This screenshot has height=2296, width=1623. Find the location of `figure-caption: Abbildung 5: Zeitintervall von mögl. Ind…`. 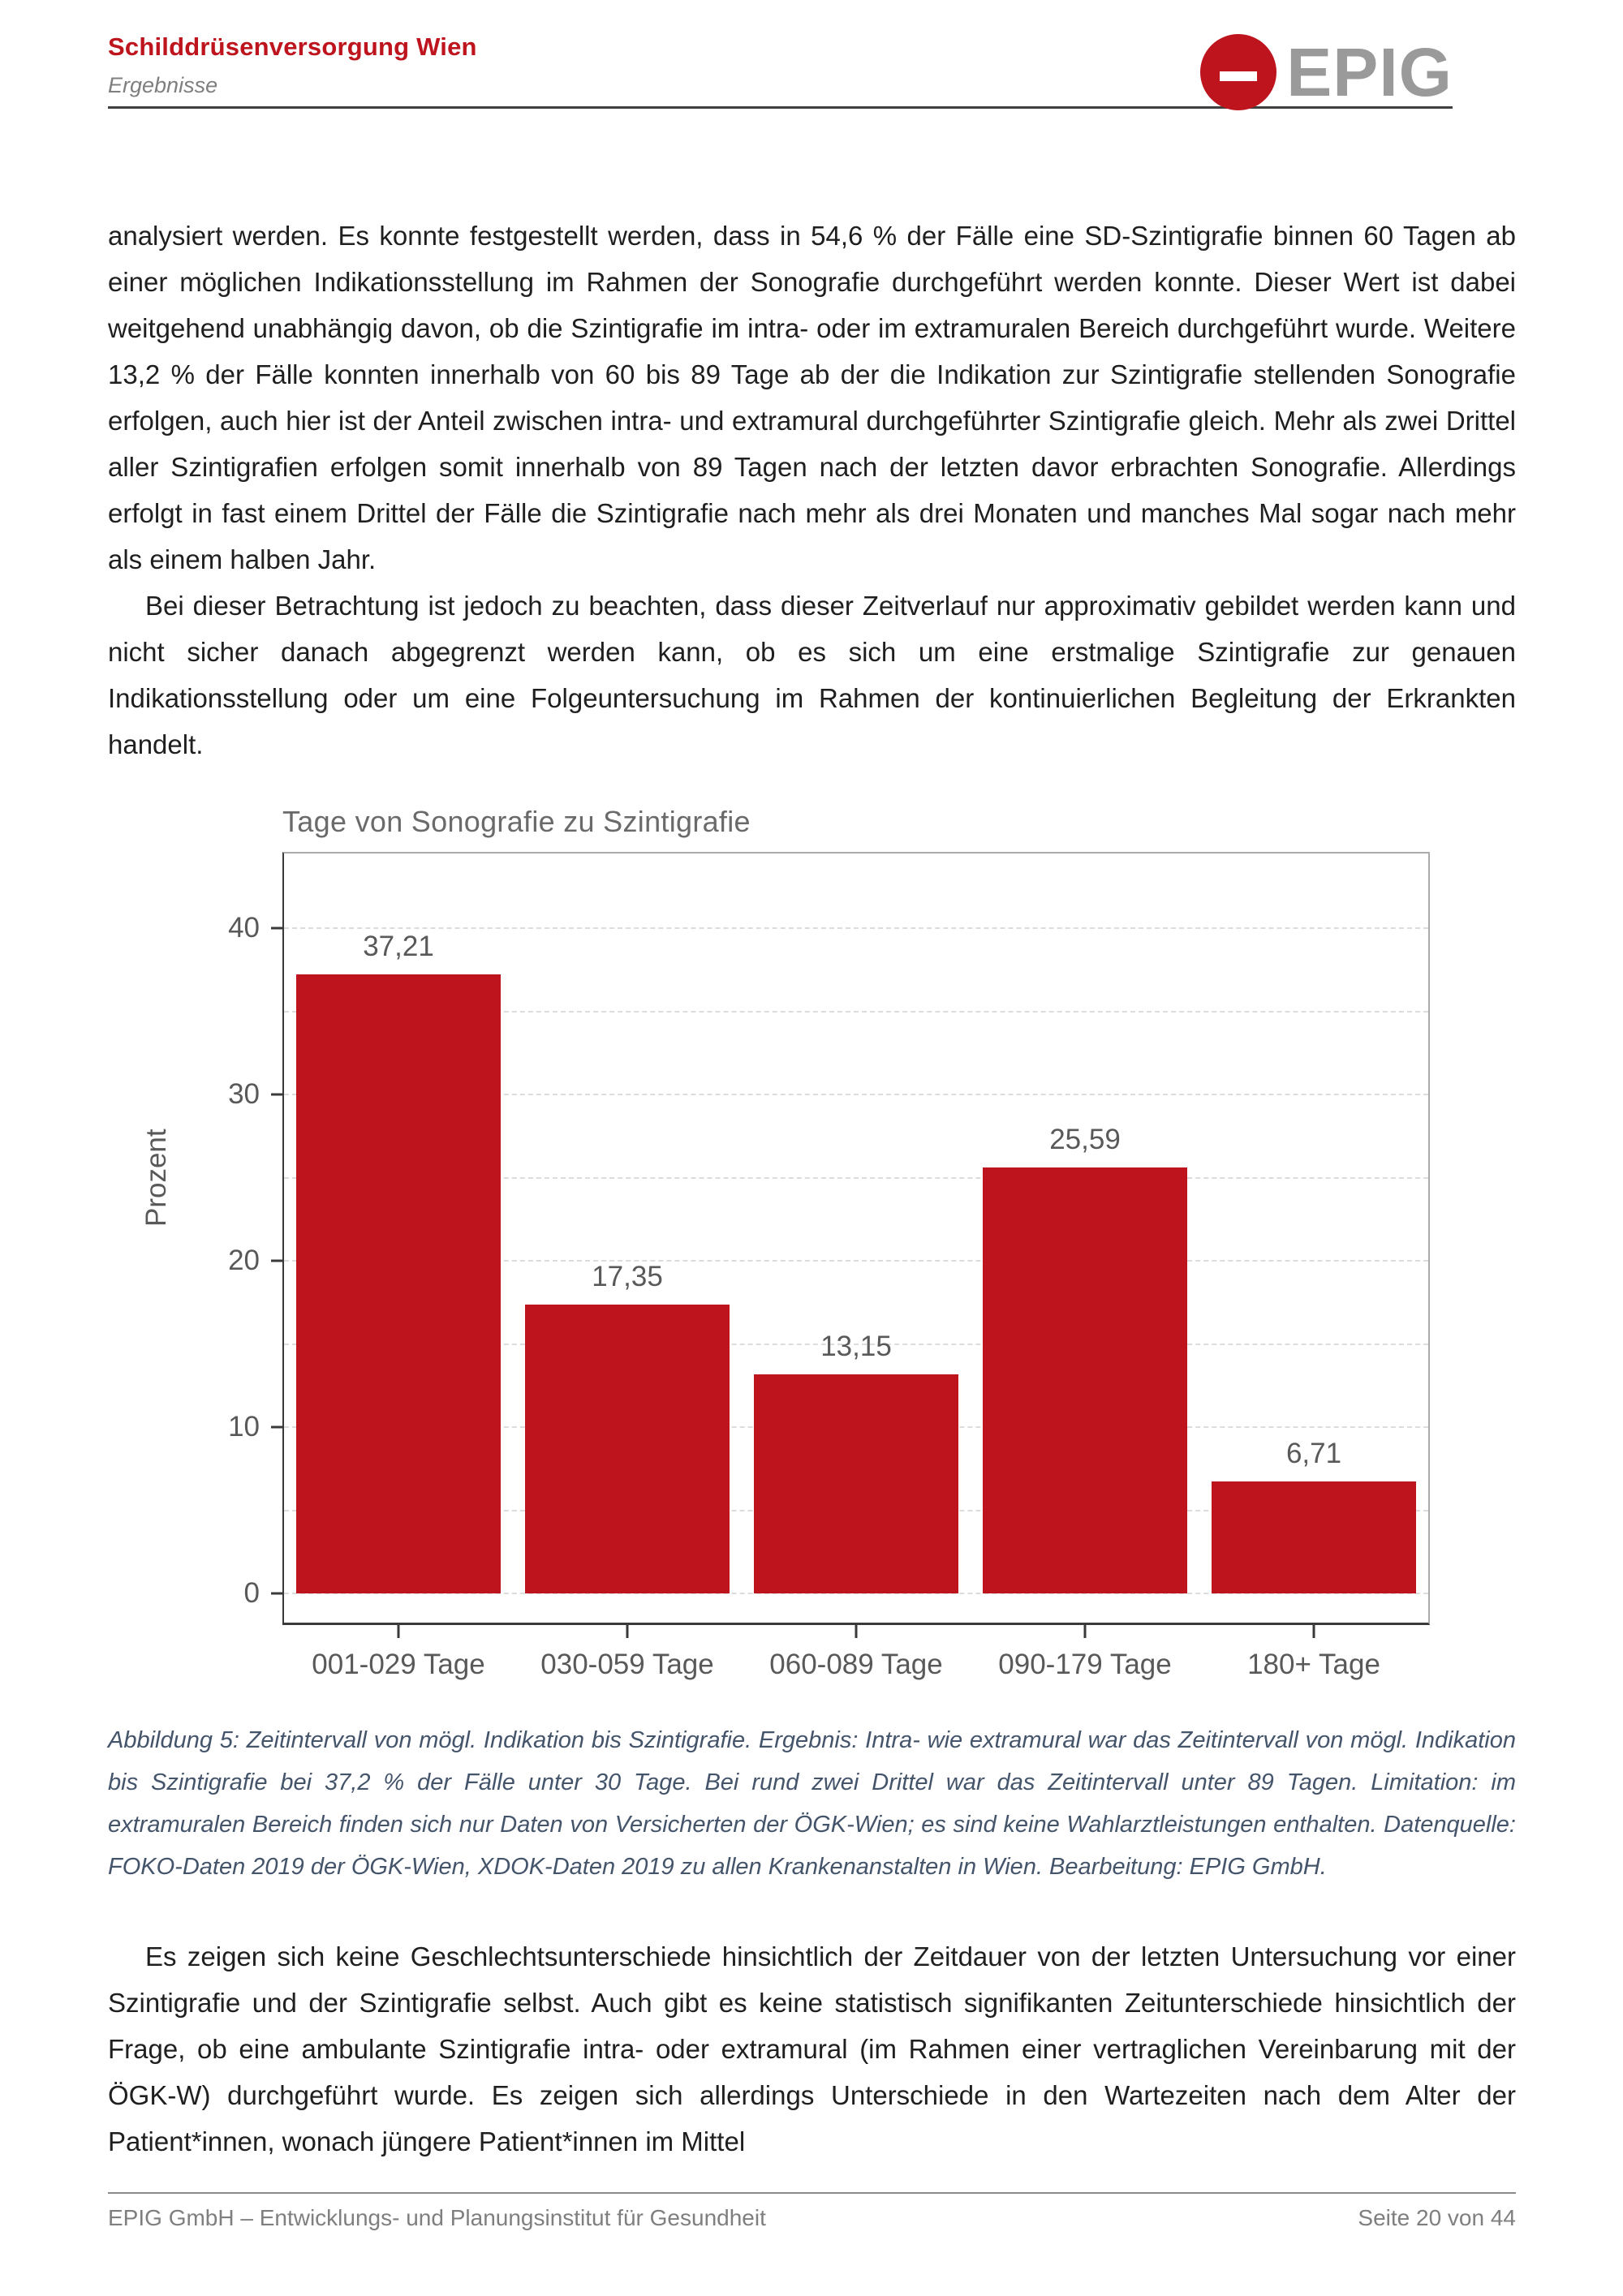

figure-caption: Abbildung 5: Zeitintervall von mögl. Ind… is located at coordinates (812, 1803).